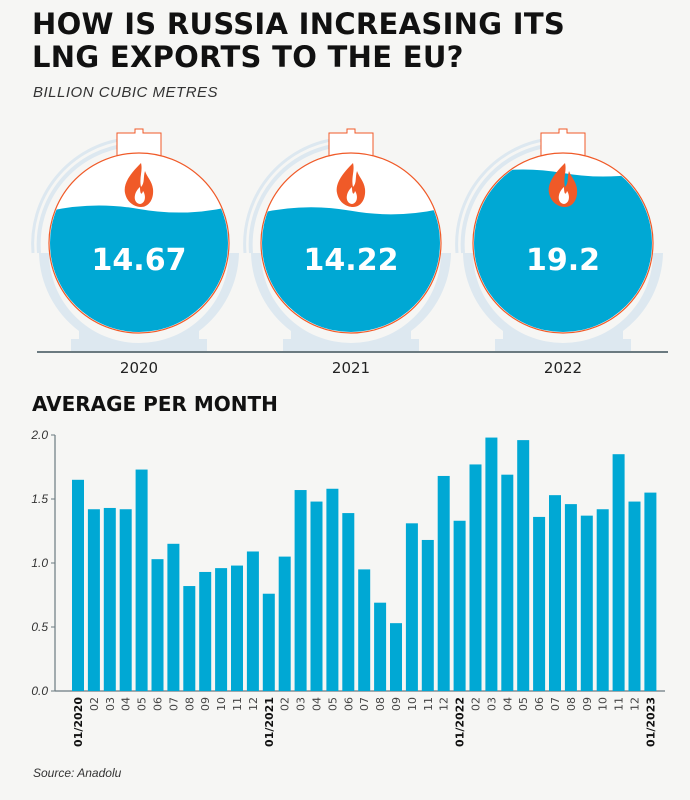  I want to click on y-tick-label: 0.0, so click(39, 691).